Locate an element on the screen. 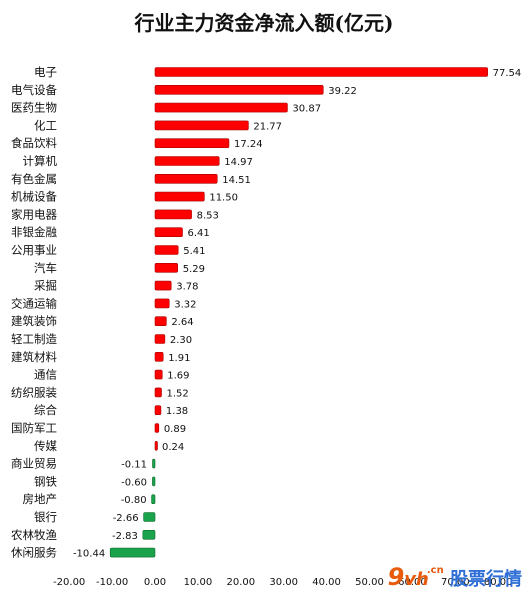  value-label: 3.78 is located at coordinates (187, 287).